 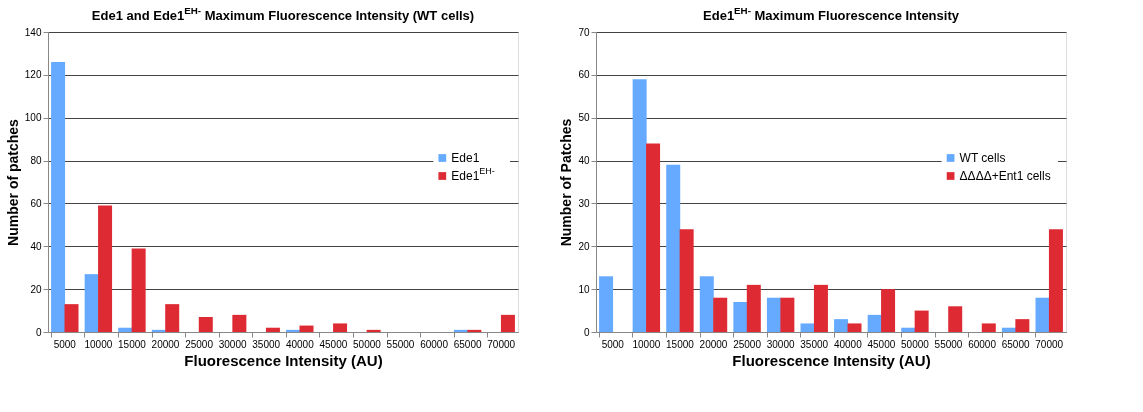 I want to click on y-tick-label: 30, so click(x=584, y=203).